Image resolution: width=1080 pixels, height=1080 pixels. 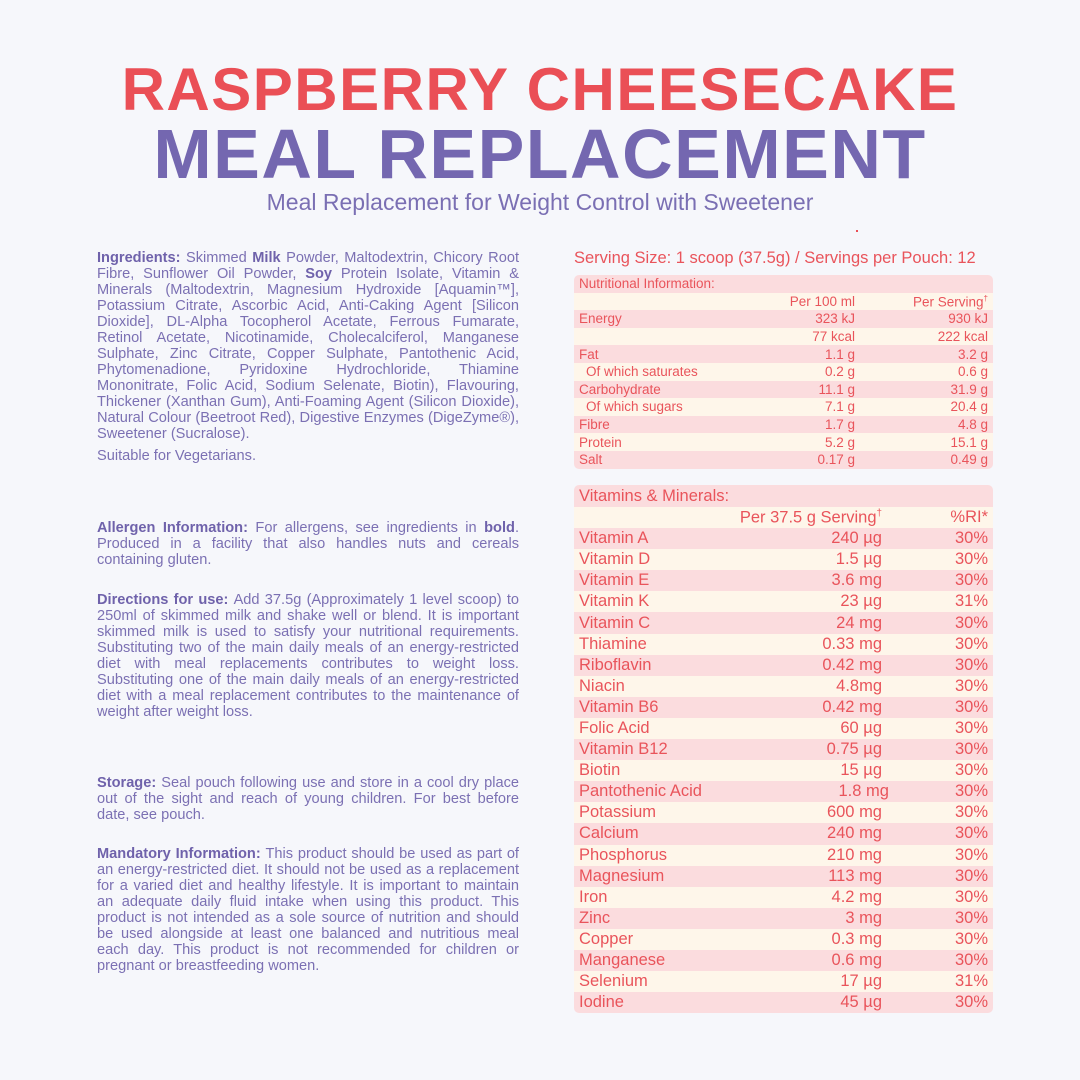 What do you see at coordinates (969, 517) in the screenshot?
I see `header-ri: %RI*` at bounding box center [969, 517].